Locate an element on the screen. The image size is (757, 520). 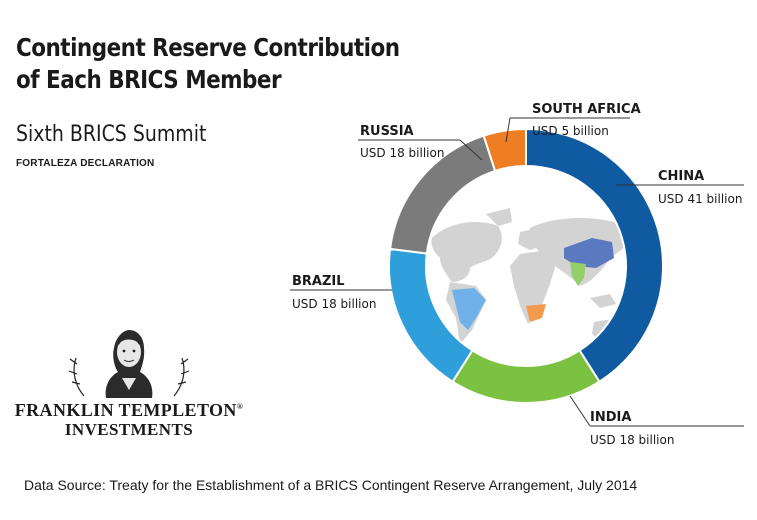
india-label-value: USD 18 billion is located at coordinates (632, 440).